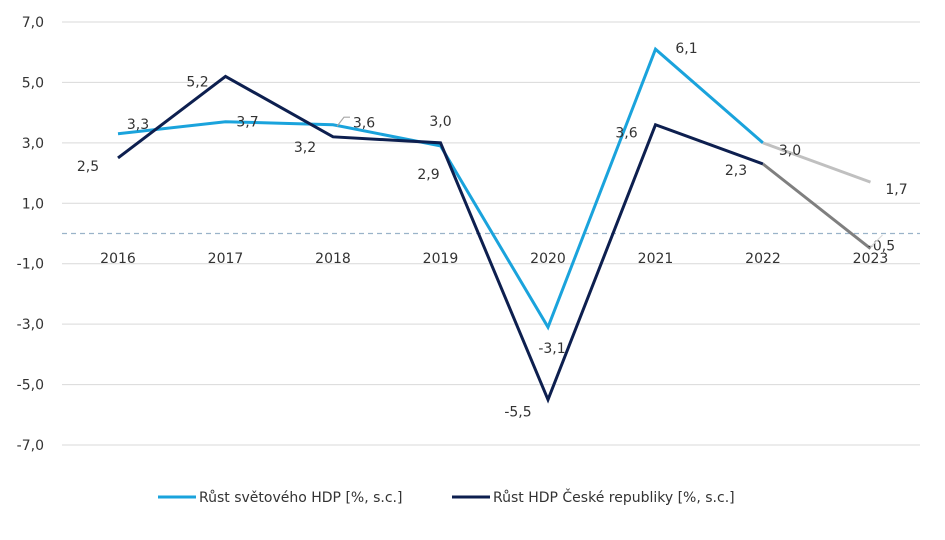  I want to click on y-tick-label: 1,0, so click(33, 204).